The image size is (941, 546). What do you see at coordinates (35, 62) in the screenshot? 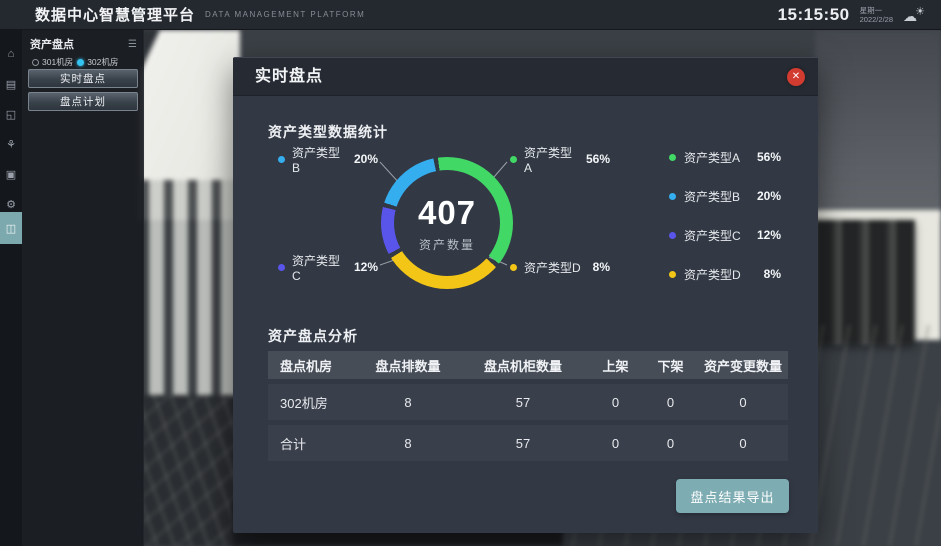
I see `radio-unselected-icon` at bounding box center [35, 62].